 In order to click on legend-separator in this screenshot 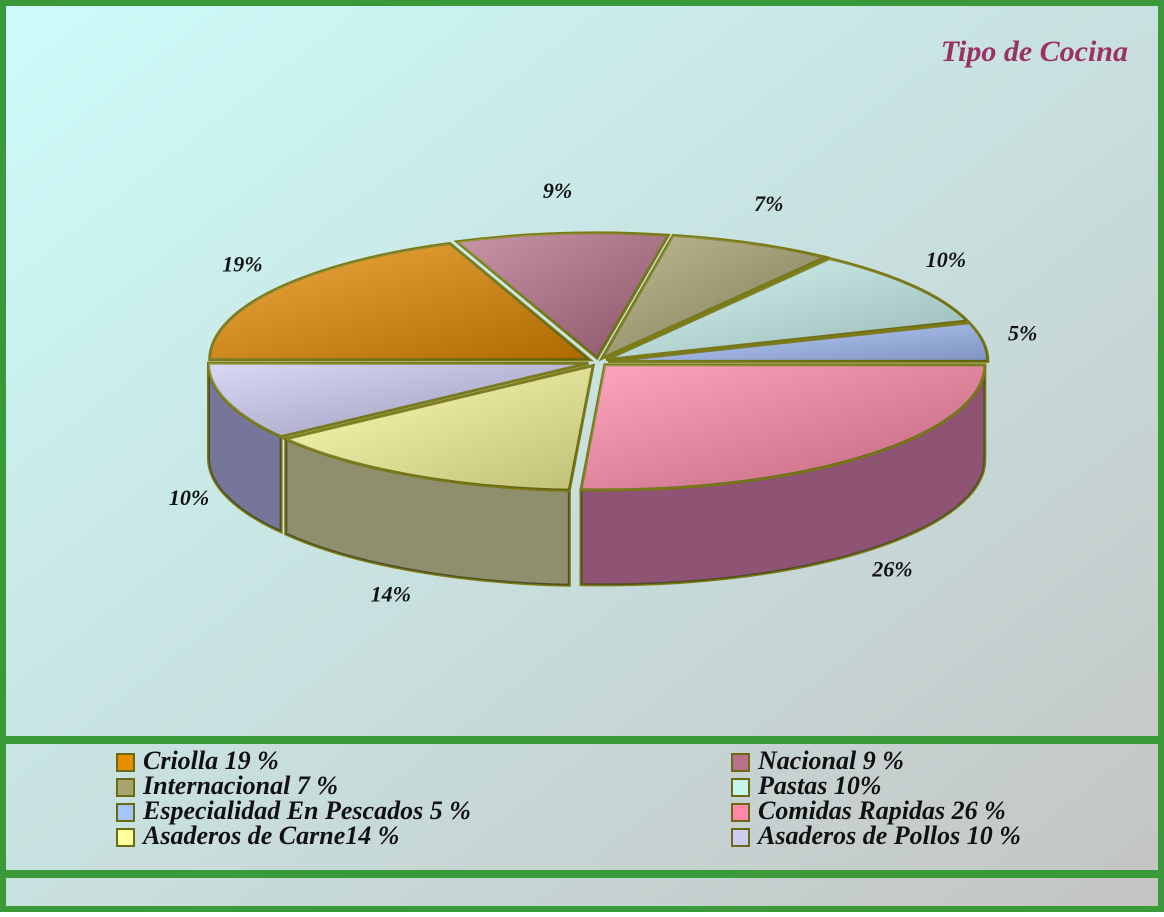, I will do `click(582, 740)`.